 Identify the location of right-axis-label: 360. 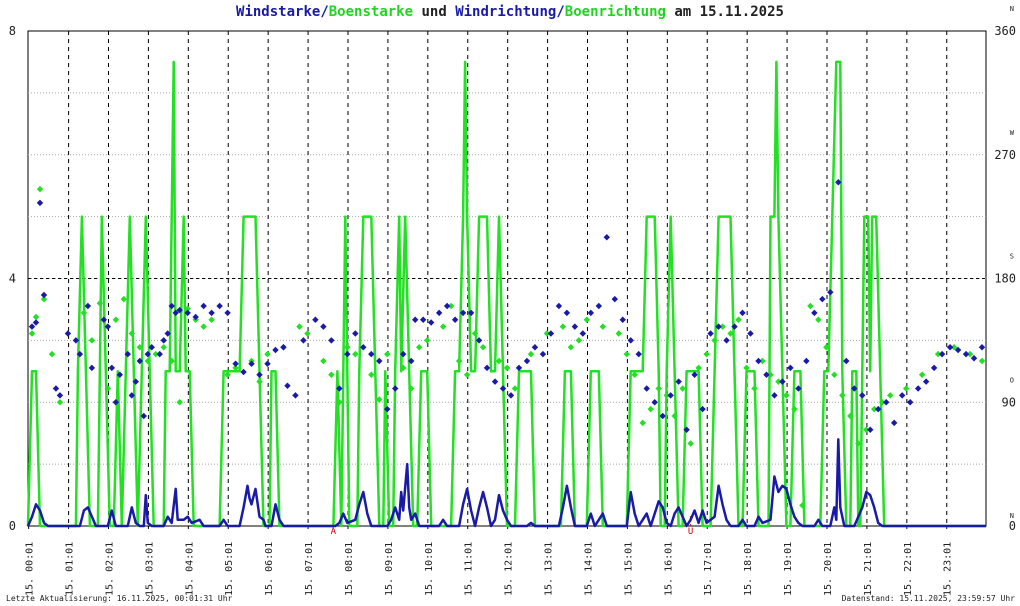
(1005, 31).